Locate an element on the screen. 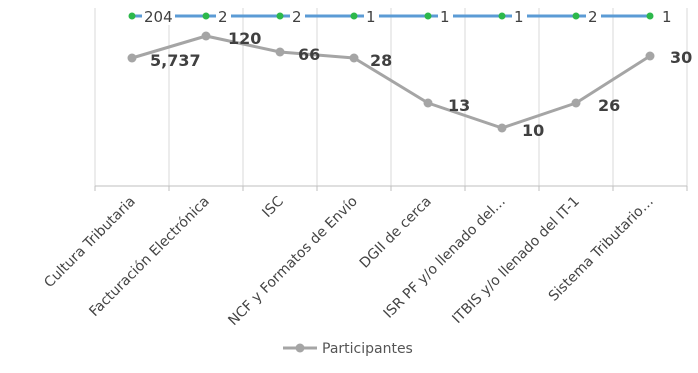  data-label: 66 is located at coordinates (309, 54).